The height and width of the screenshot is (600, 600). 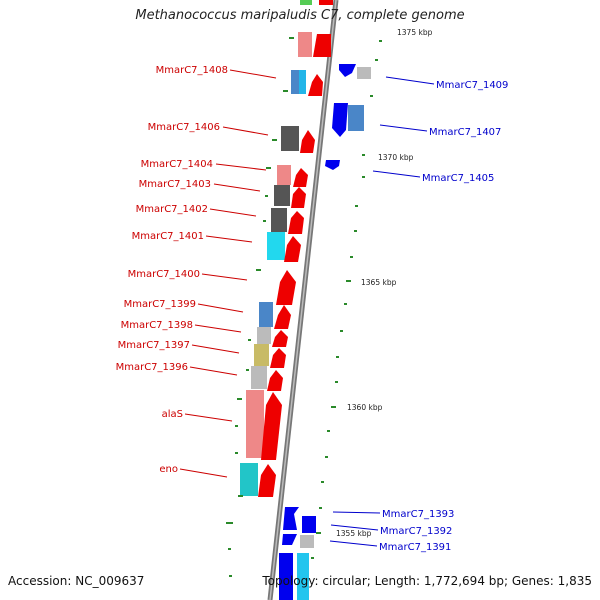 I want to click on gene-label: alaS, so click(x=172, y=414).